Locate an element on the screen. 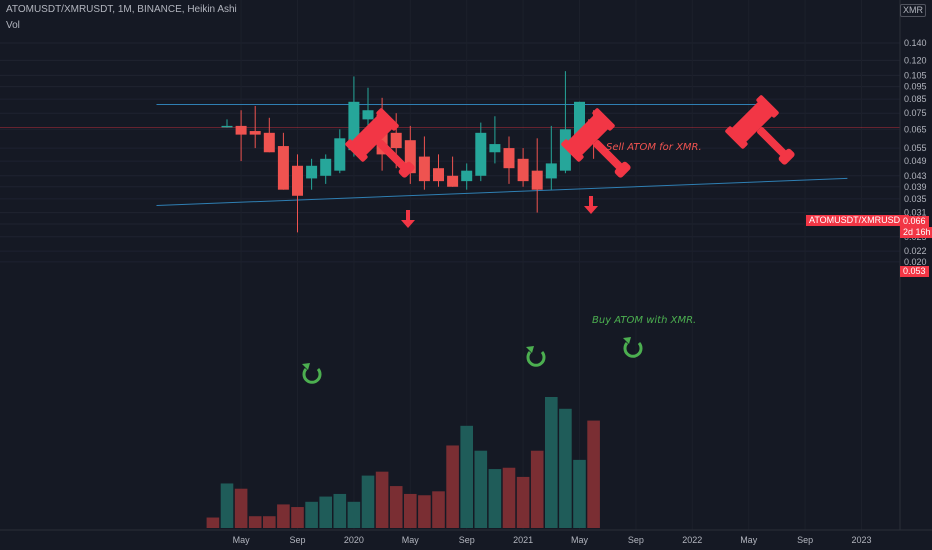 This screenshot has width=932, height=550. currency-label: XMR is located at coordinates (913, 10).